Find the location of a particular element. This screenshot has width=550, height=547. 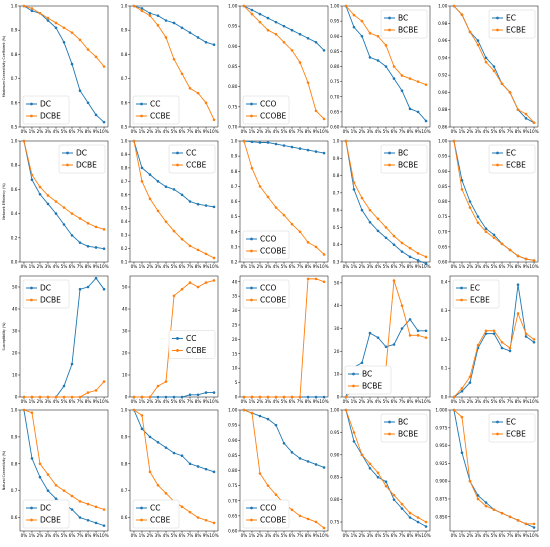

y-tick-label: 10 is located at coordinates (125, 375).